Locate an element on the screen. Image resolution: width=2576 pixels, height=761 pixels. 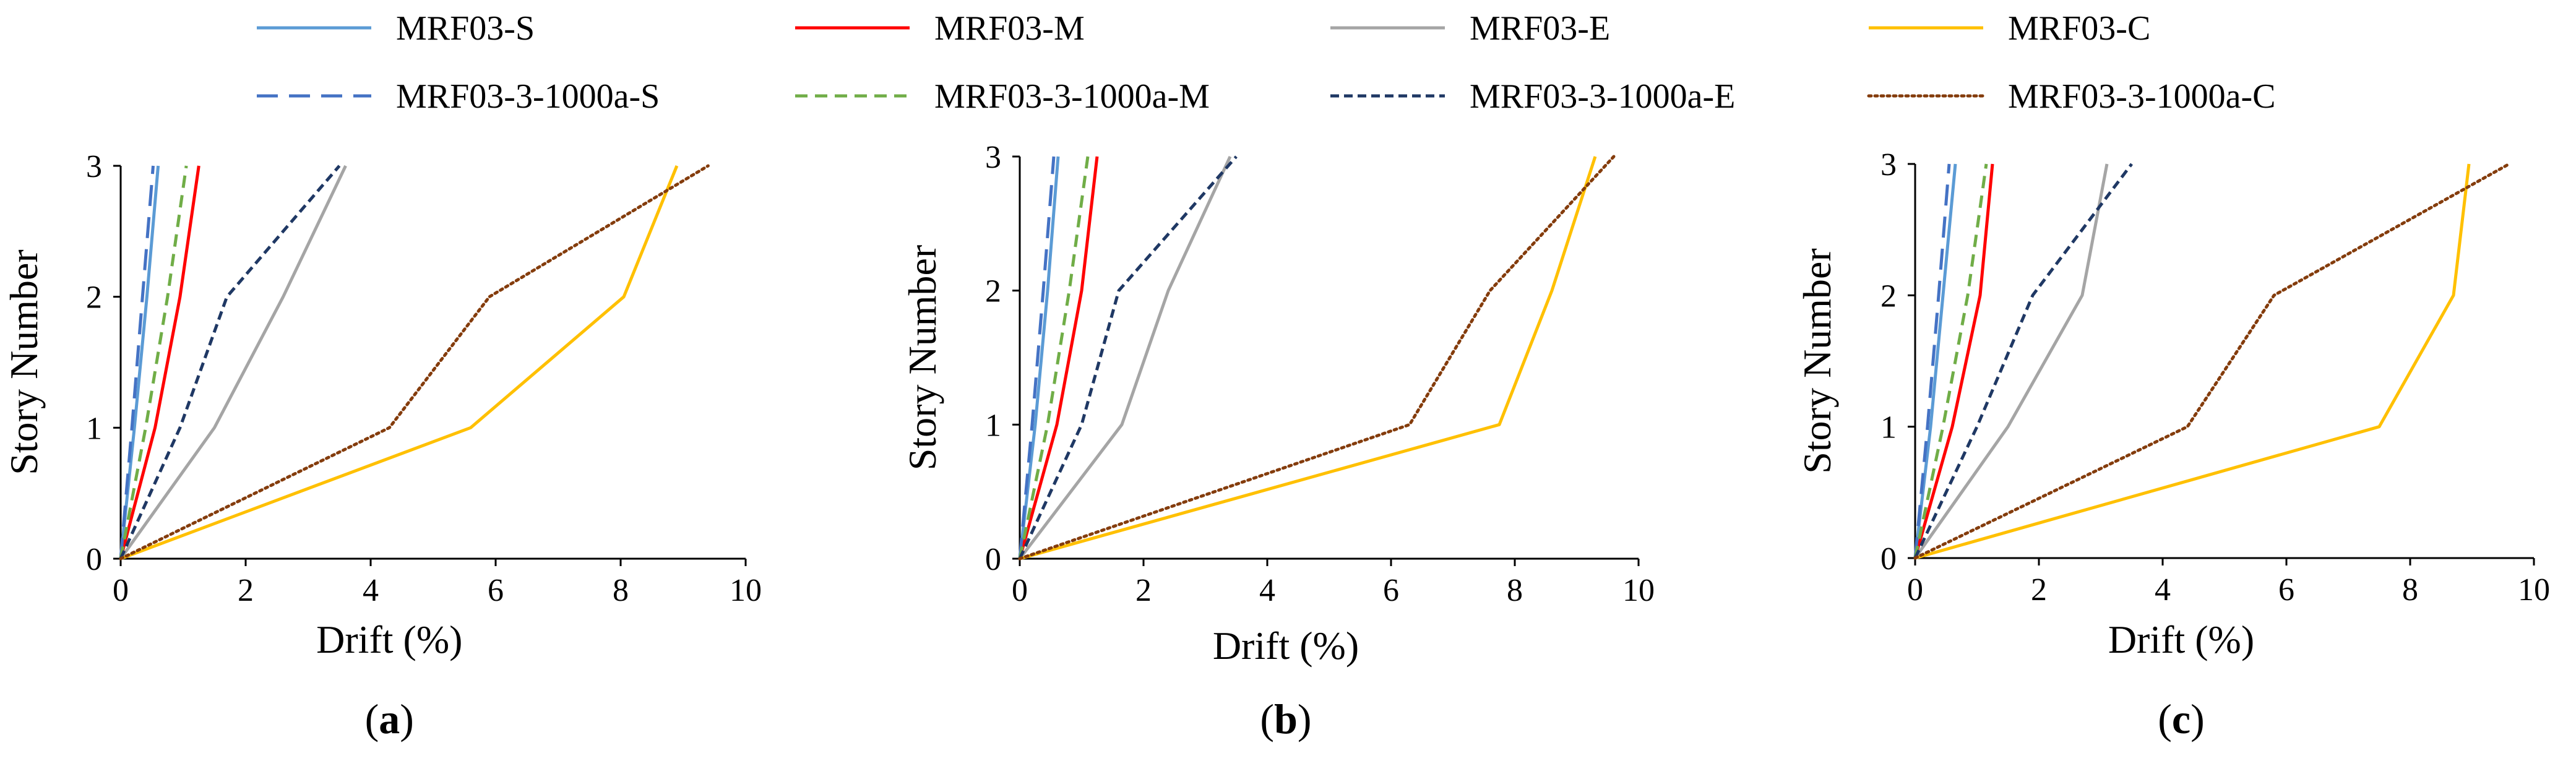
legend-label: MRF03-3-1000a-S is located at coordinates (528, 96).